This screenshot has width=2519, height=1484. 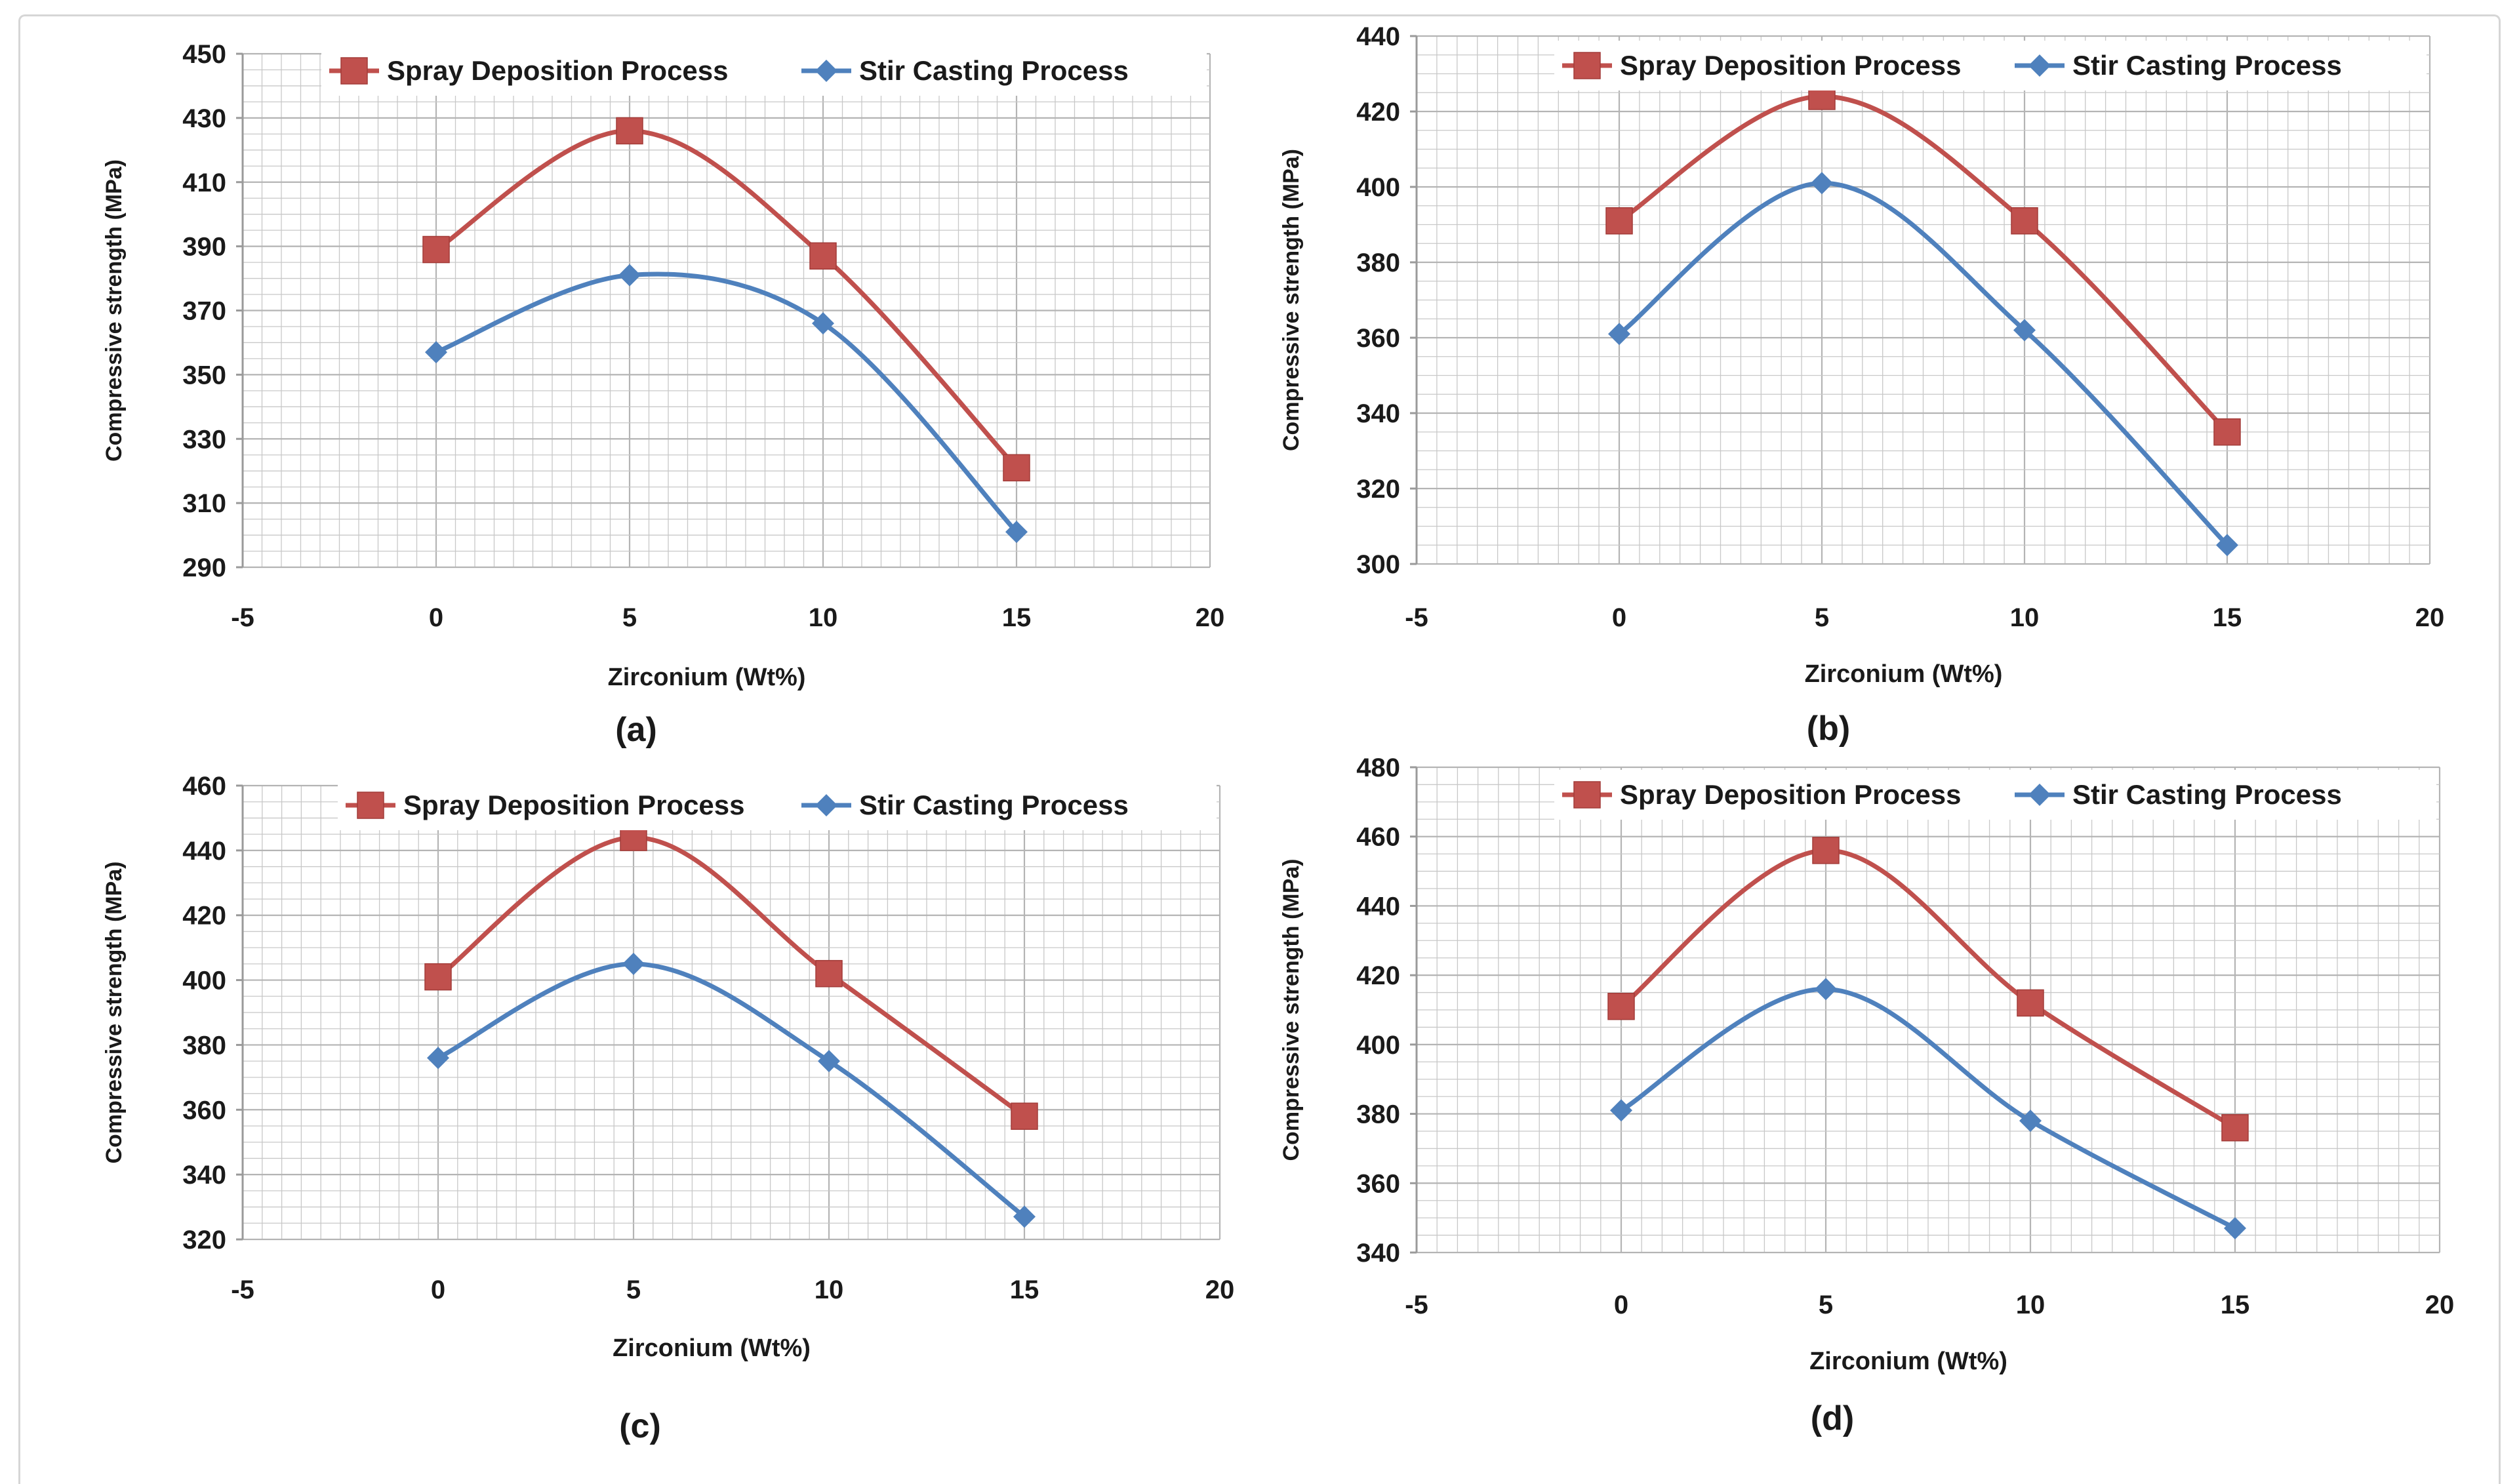 What do you see at coordinates (1378, 906) in the screenshot?
I see `y-tick-label: 440` at bounding box center [1378, 906].